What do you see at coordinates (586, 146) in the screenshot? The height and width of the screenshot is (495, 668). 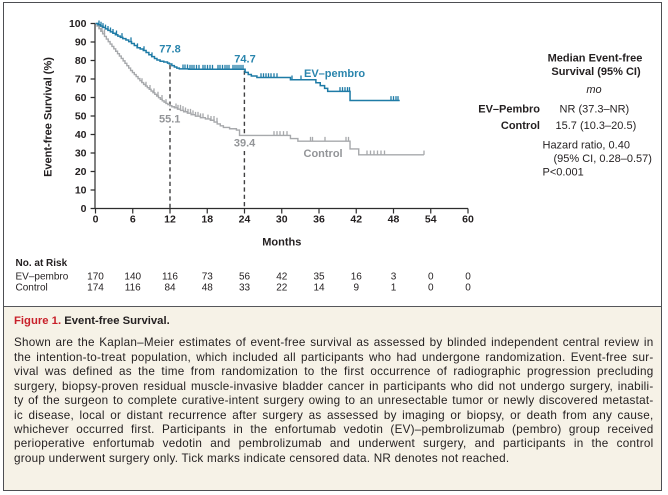 I see `svg-text: Hazard ratio, 0.40` at bounding box center [586, 146].